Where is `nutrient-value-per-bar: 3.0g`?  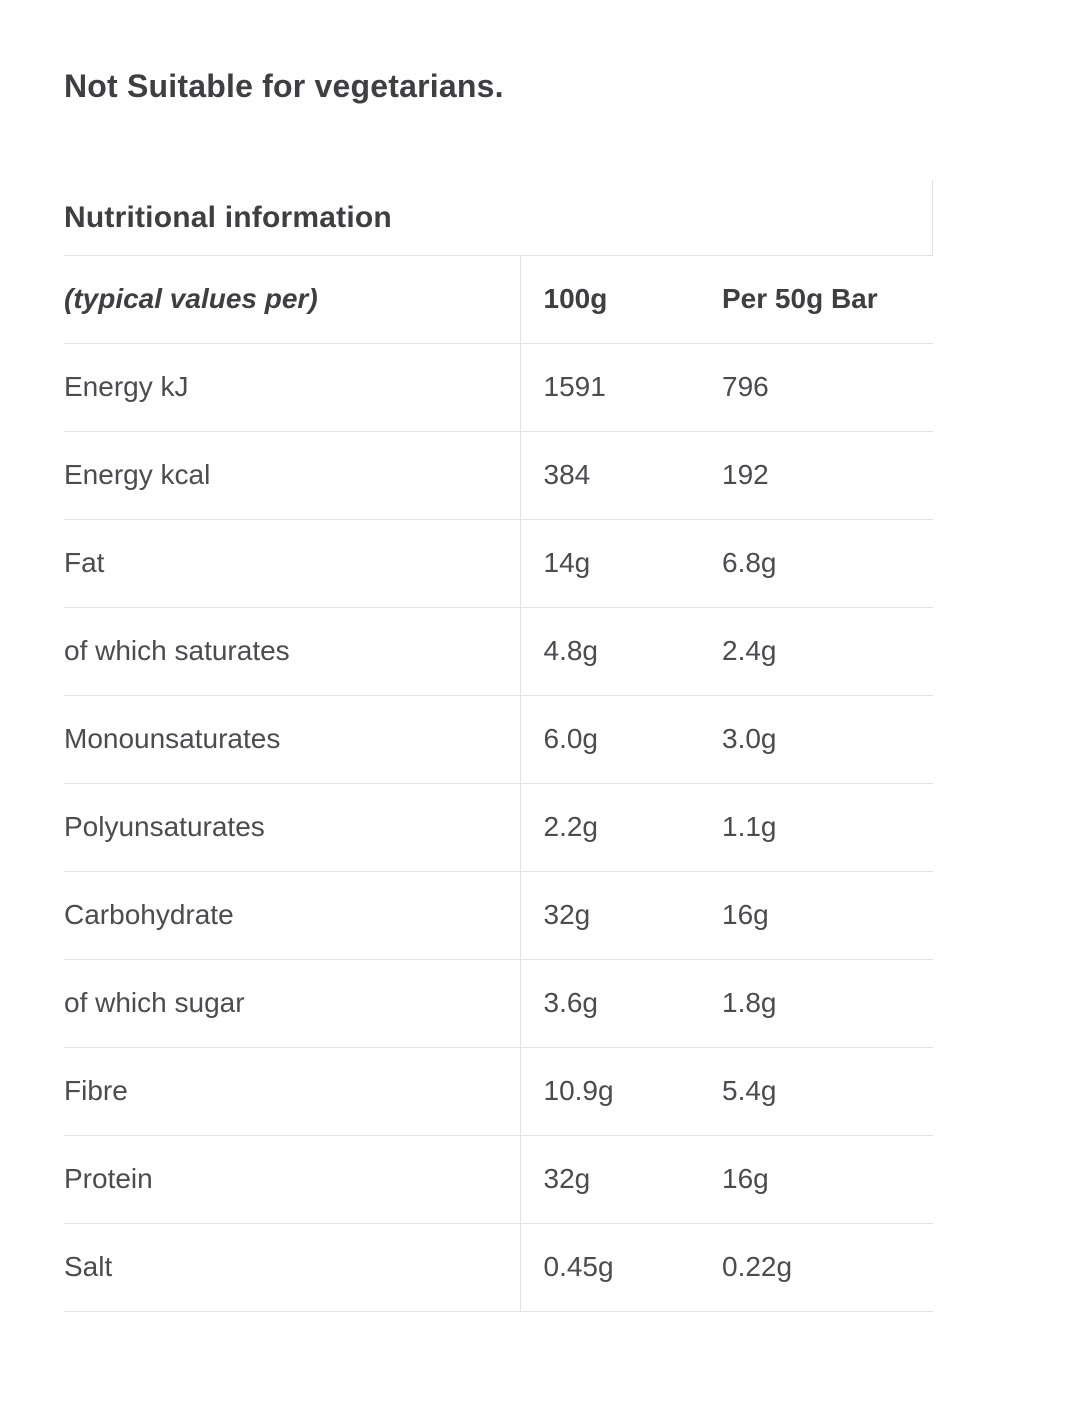
nutrient-value-per-bar: 3.0g is located at coordinates (749, 738).